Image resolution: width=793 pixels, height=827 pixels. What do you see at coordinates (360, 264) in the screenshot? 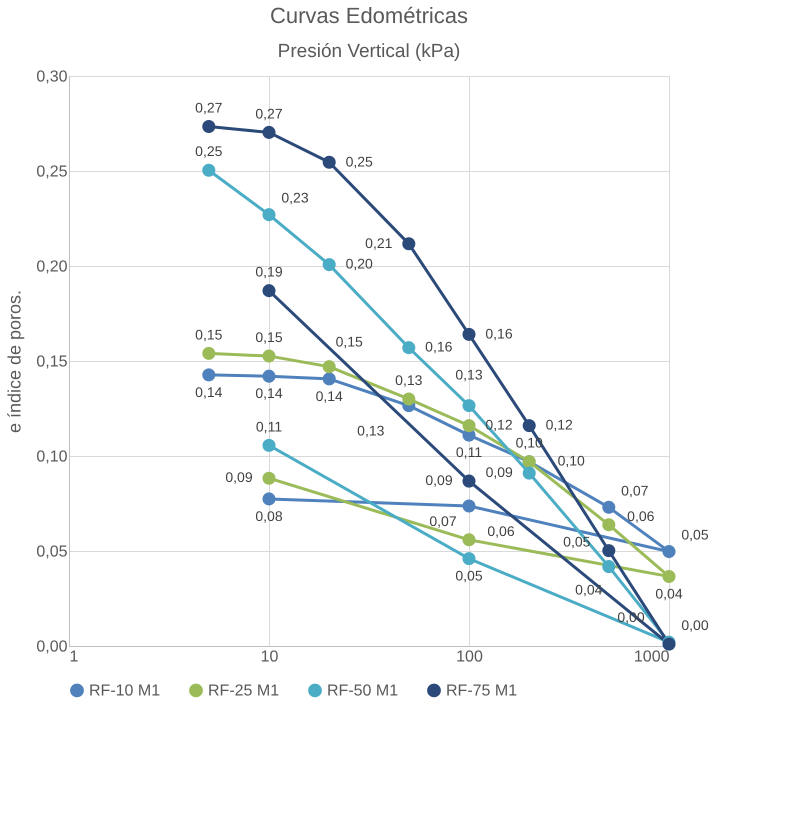
I see `data-label: 0,20` at bounding box center [360, 264].